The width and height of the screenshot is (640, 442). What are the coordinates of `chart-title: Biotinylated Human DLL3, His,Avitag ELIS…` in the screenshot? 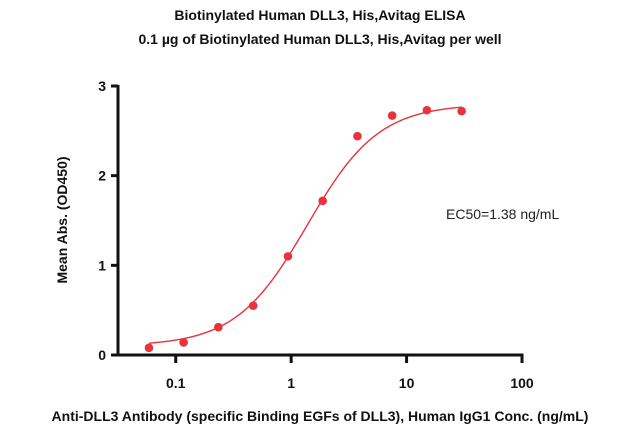 It's located at (320, 15).